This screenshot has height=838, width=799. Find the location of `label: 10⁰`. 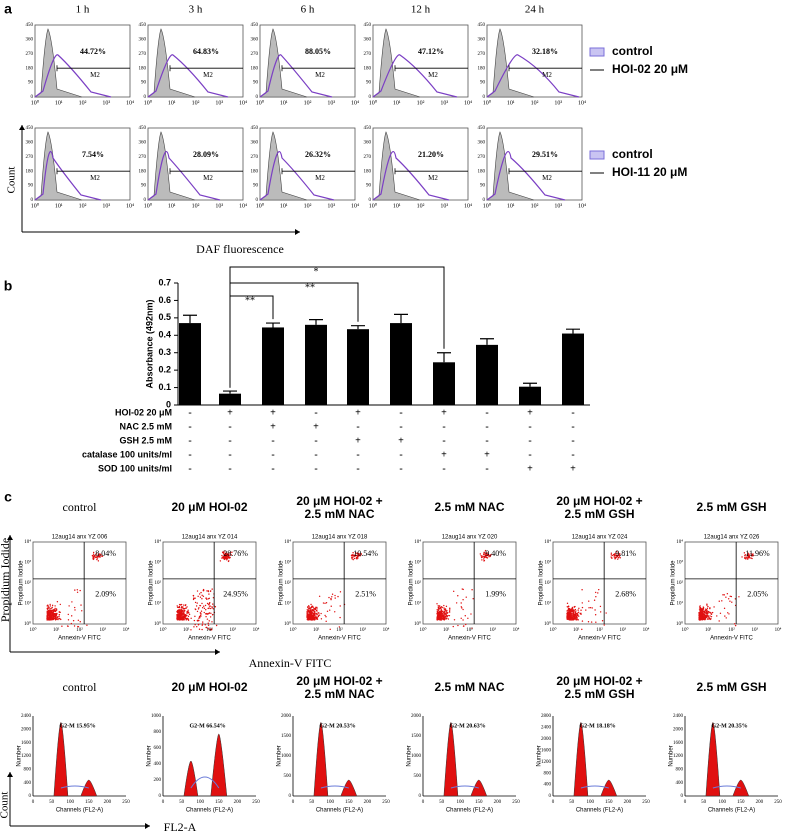

label: 10⁰ is located at coordinates (487, 205).